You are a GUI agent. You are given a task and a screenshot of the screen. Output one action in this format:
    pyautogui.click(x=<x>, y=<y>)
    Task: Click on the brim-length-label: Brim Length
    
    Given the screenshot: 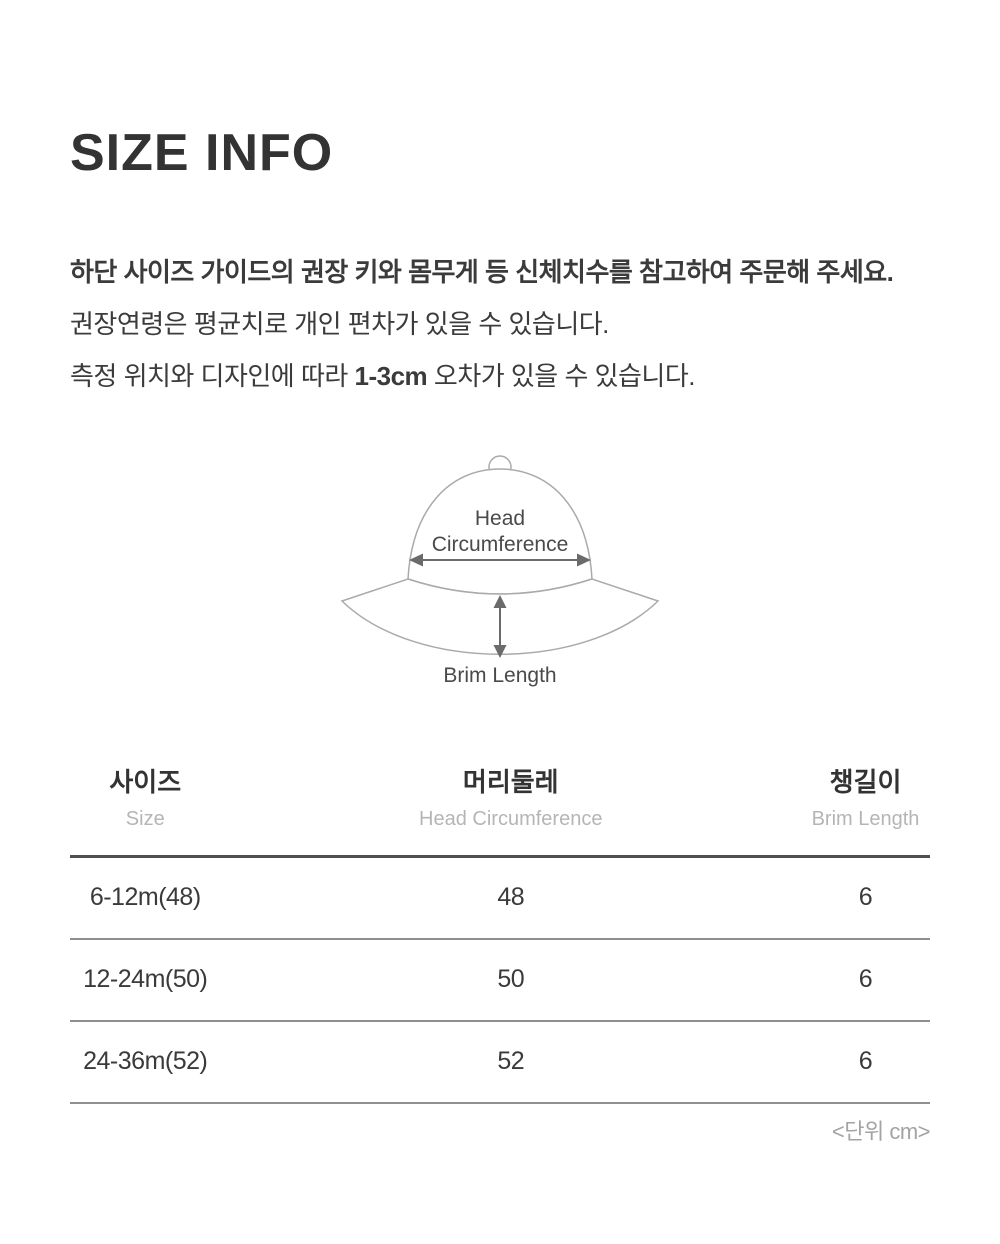 What is the action you would take?
    pyautogui.click(x=499, y=675)
    